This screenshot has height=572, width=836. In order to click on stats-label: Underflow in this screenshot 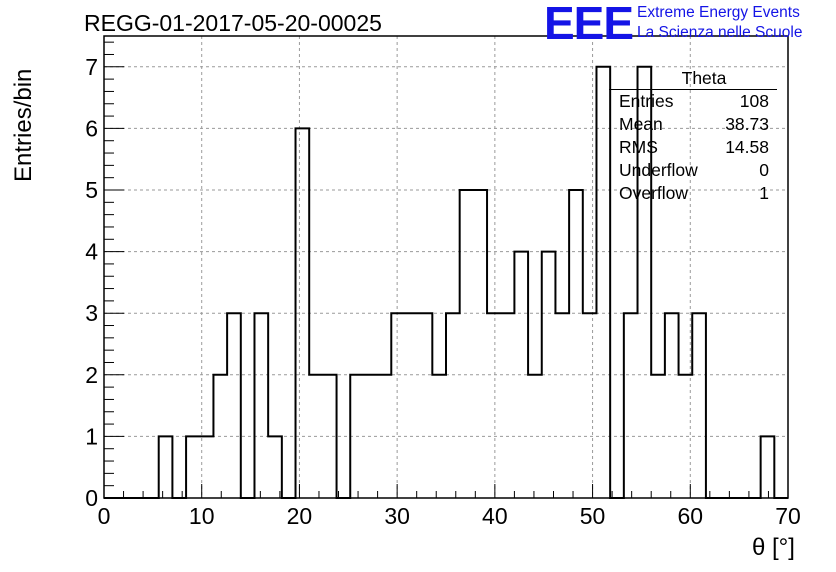, I will do `click(658, 170)`.